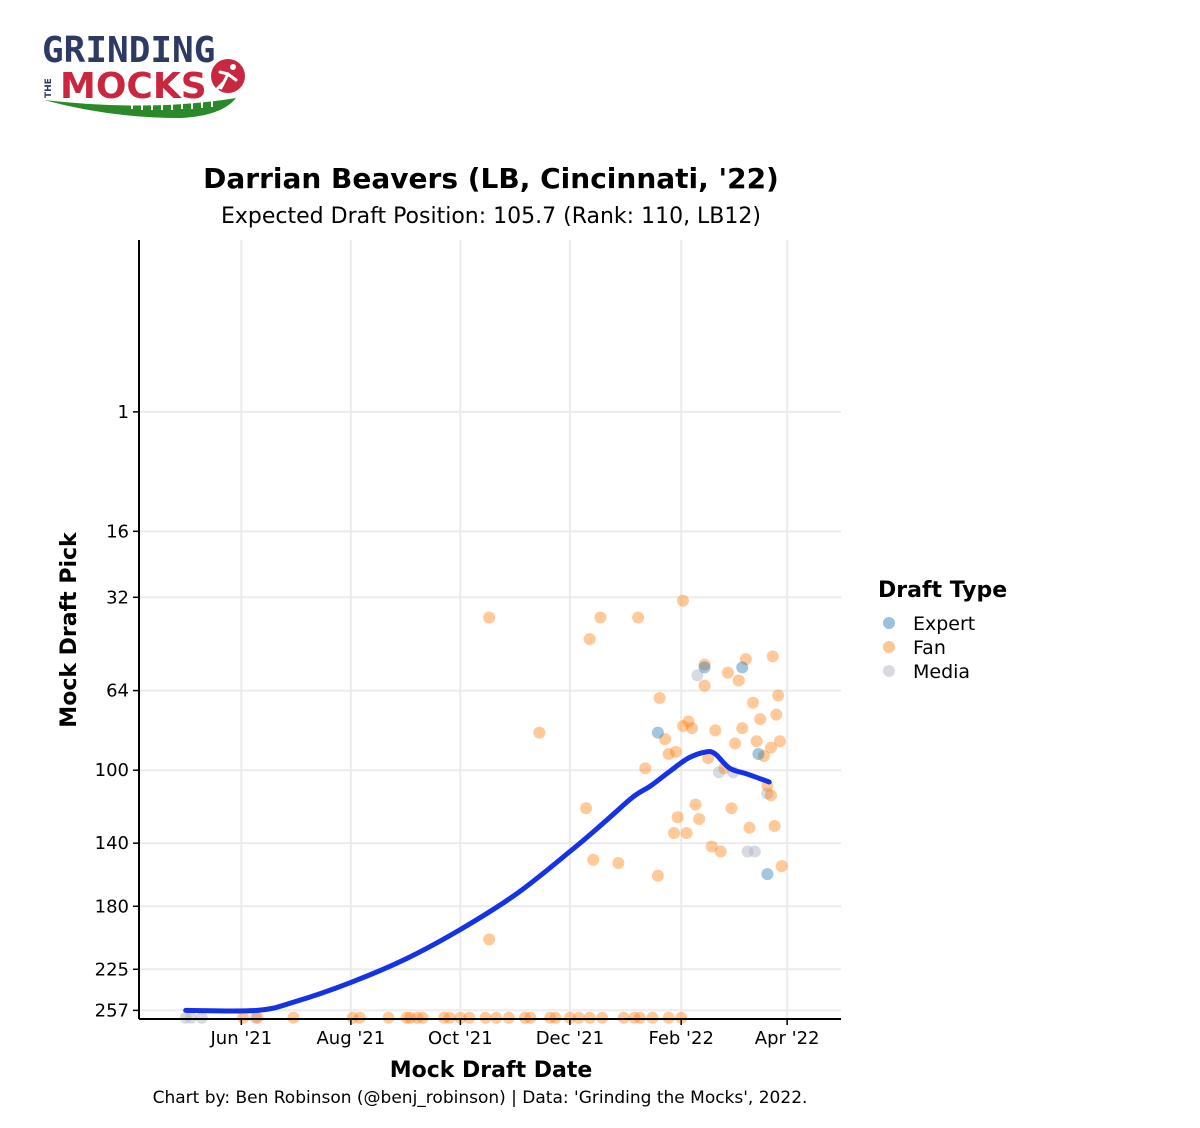 The height and width of the screenshot is (1128, 1200). Describe the element at coordinates (112, 770) in the screenshot. I see `y-tick-label: 100` at that location.